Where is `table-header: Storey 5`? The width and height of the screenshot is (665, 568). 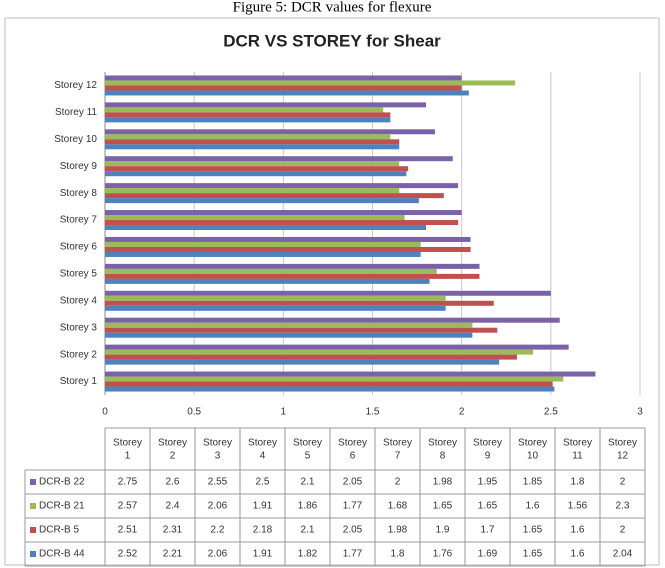 table-header: Storey 5 is located at coordinates (307, 449).